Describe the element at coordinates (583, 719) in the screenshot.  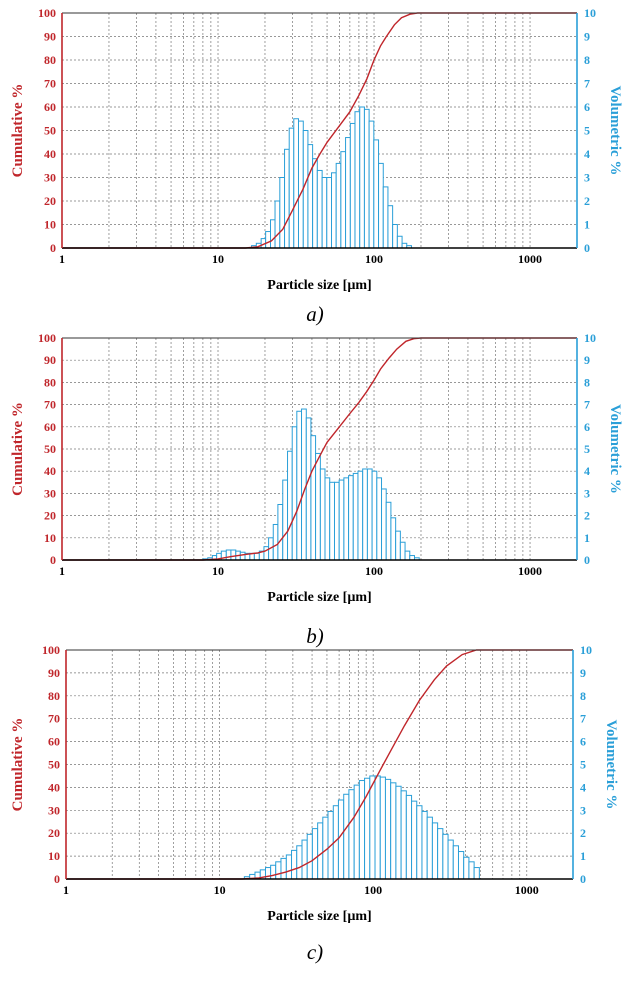
I see `y-right-tick-label: 7` at that location.